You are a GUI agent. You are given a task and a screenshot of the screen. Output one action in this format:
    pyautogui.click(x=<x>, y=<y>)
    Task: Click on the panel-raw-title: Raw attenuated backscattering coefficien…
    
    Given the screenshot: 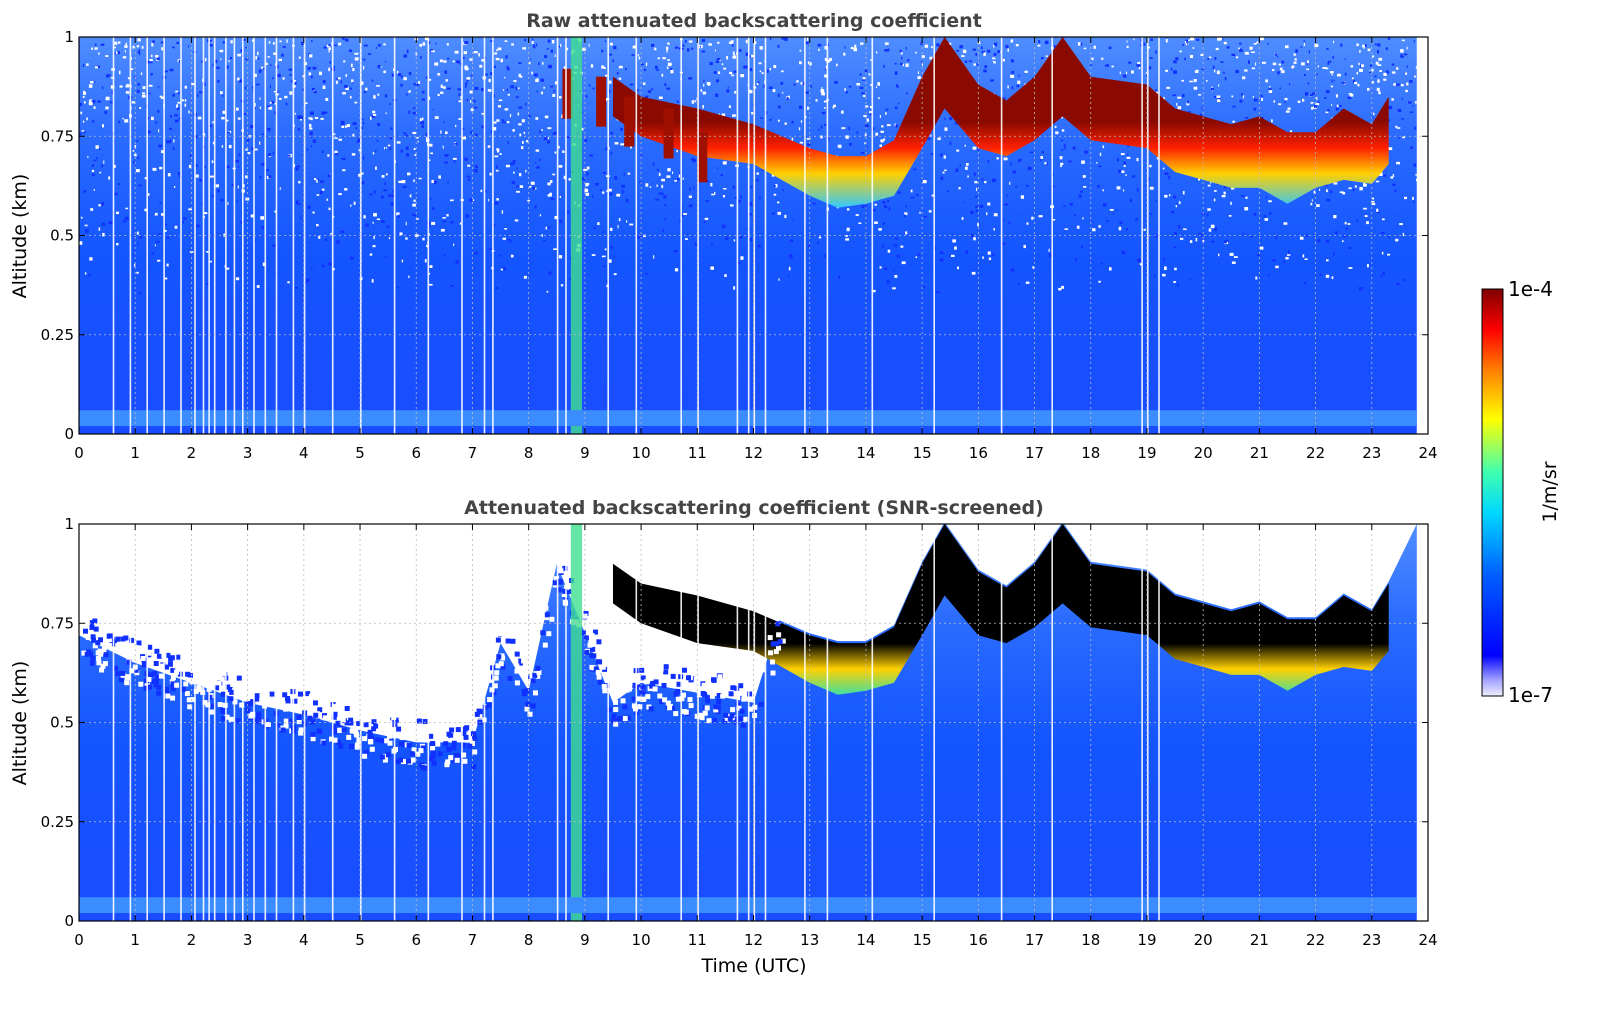 What is the action you would take?
    pyautogui.click(x=754, y=21)
    